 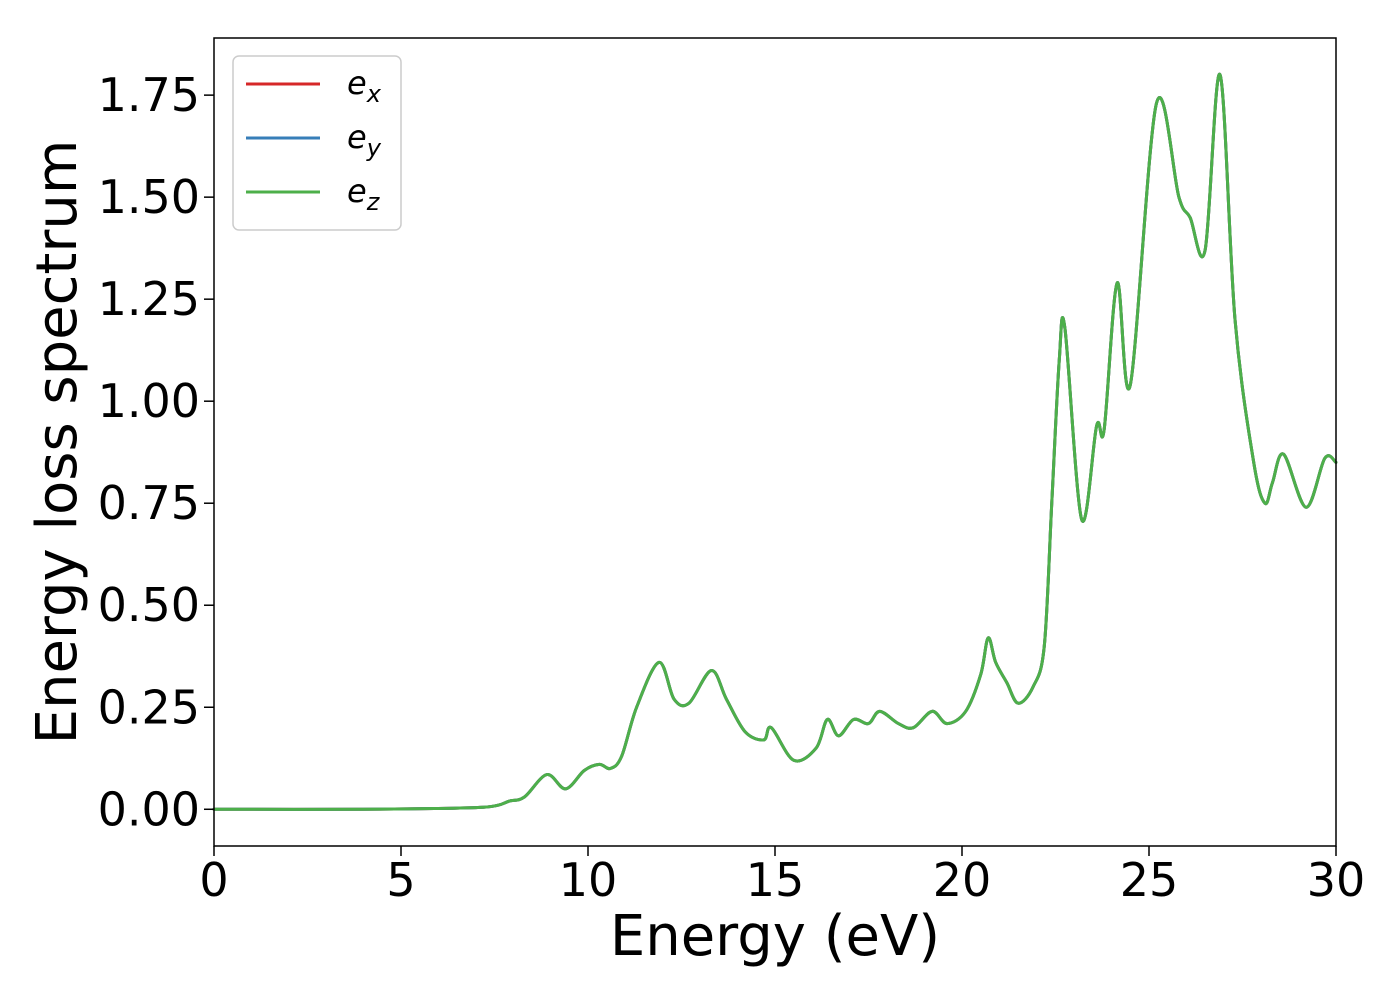 I want to click on y-tick-label: 1.50, so click(x=149, y=197).